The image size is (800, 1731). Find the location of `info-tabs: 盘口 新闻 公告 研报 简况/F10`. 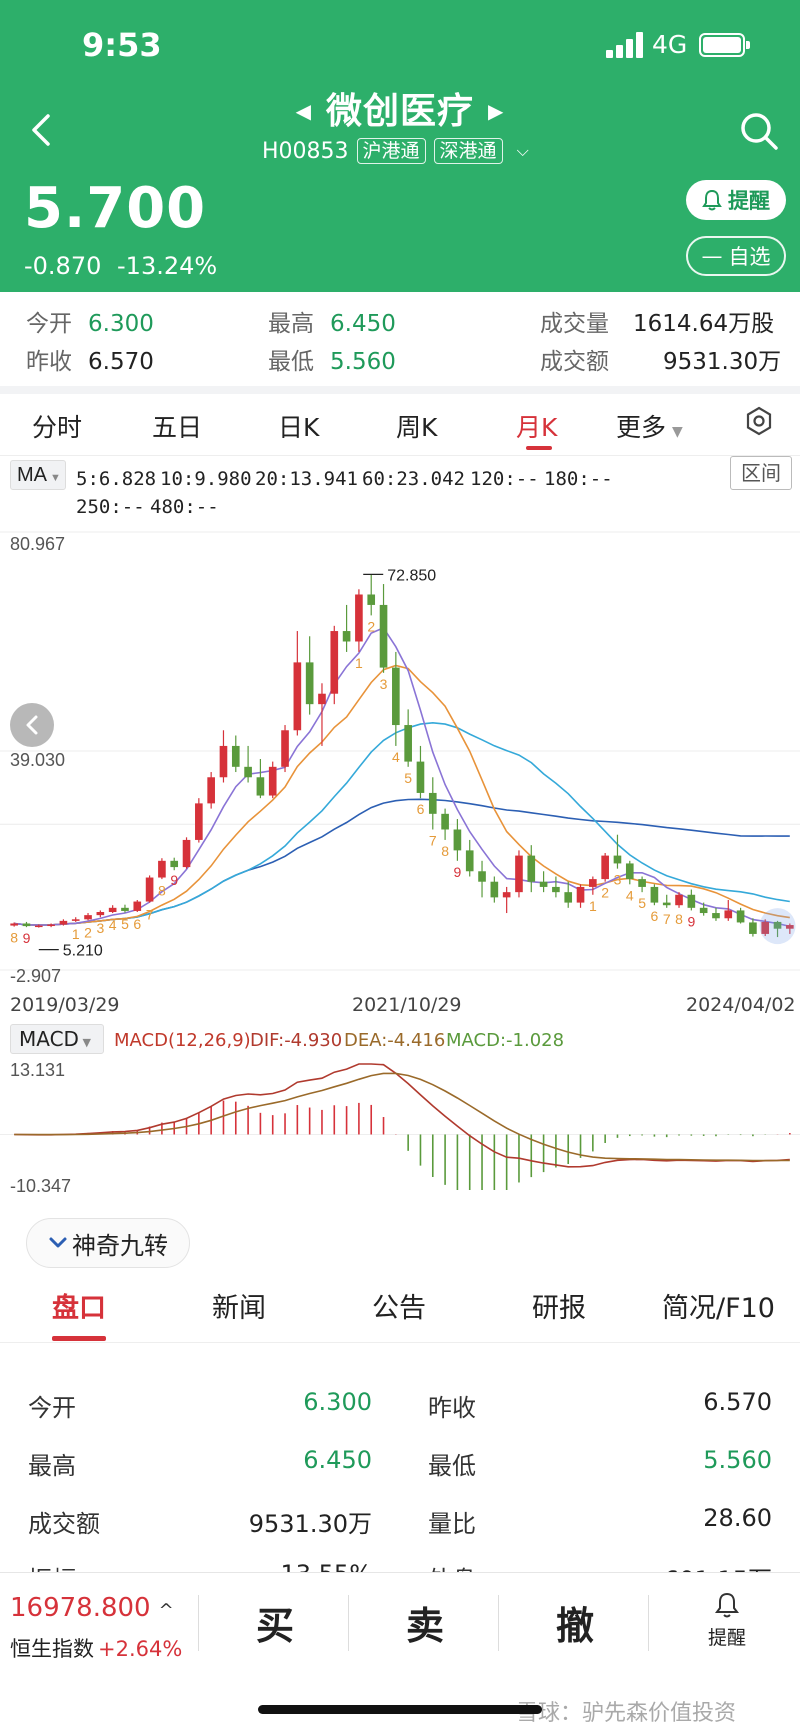

info-tabs: 盘口 新闻 公告 研报 简况/F10 is located at coordinates (400, 1314).